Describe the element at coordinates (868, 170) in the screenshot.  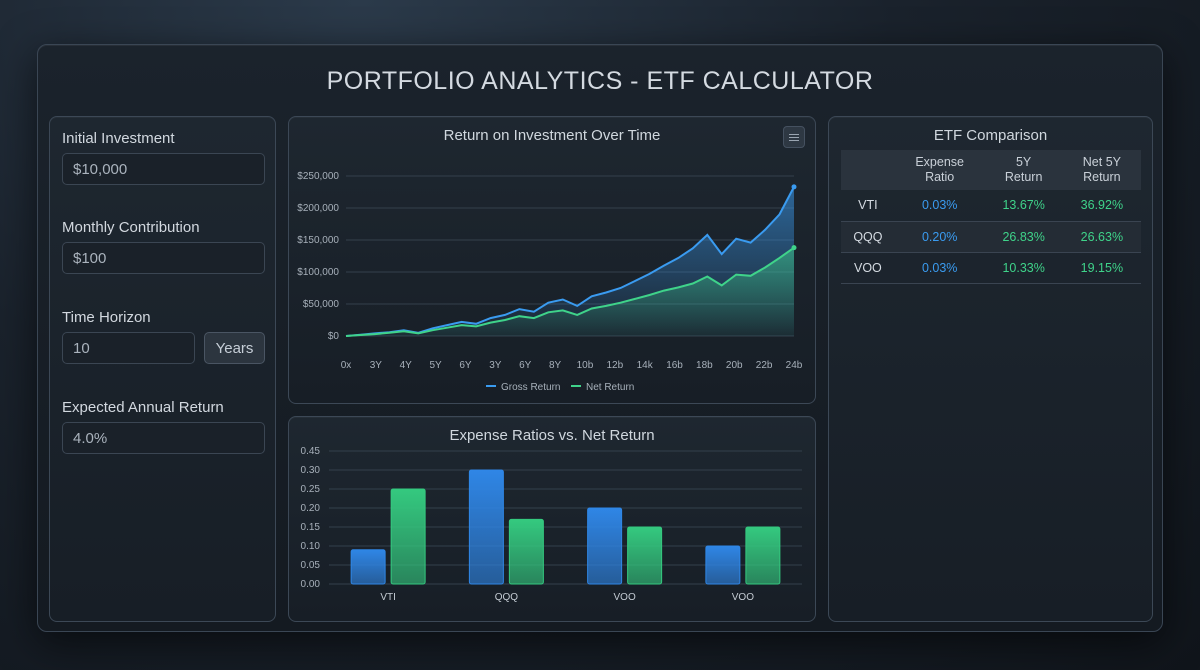
I see `header-ticker` at that location.